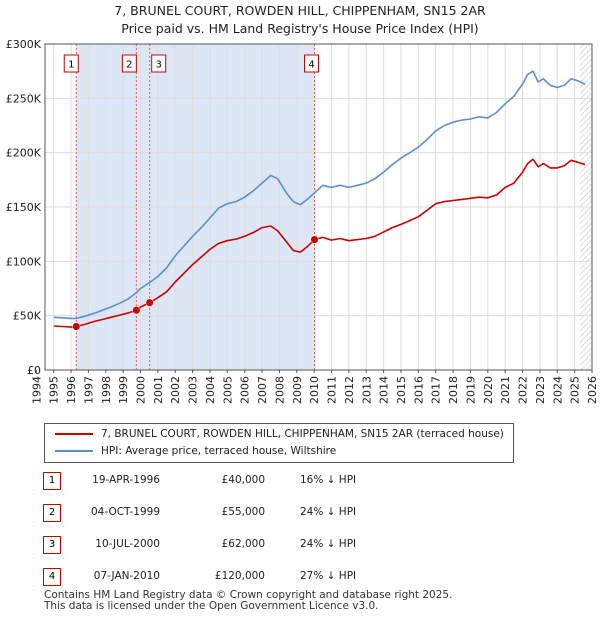  What do you see at coordinates (557, 390) in the screenshot?
I see `x-tick-label: 2024` at bounding box center [557, 390].